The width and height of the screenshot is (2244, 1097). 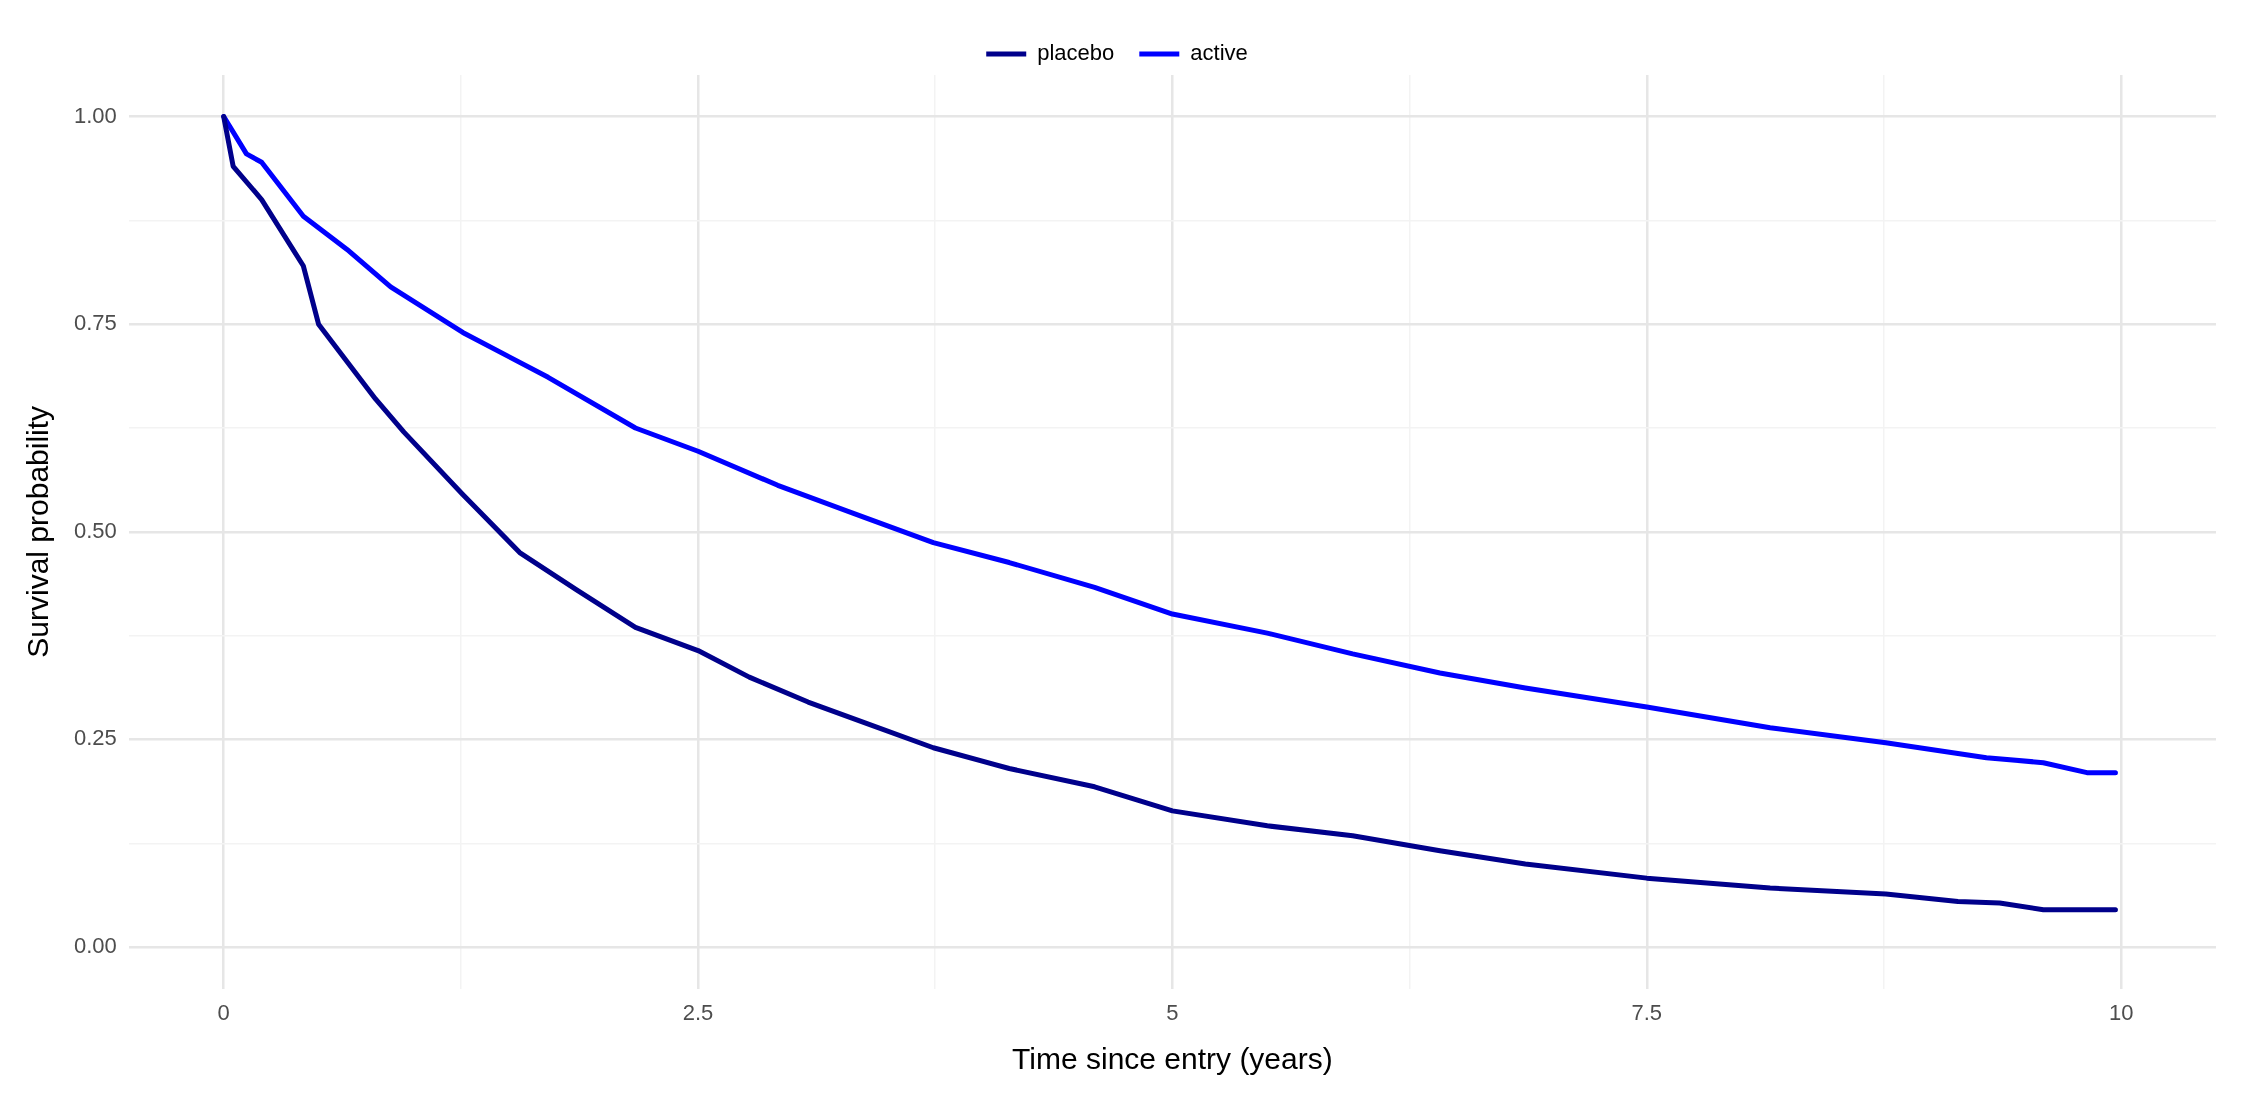 I want to click on x-axis-title: Time since entry (years), so click(x=1172, y=1059).